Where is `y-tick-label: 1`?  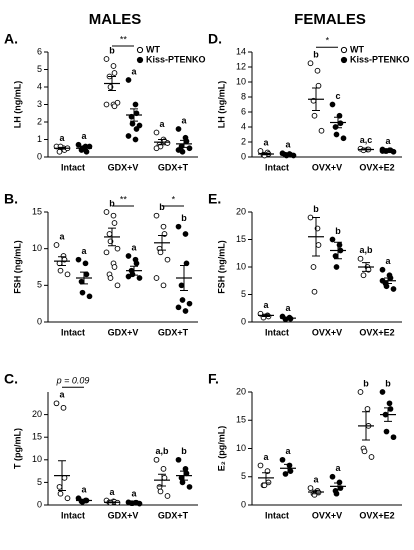 y-tick-label: 1 is located at coordinates (39, 139).